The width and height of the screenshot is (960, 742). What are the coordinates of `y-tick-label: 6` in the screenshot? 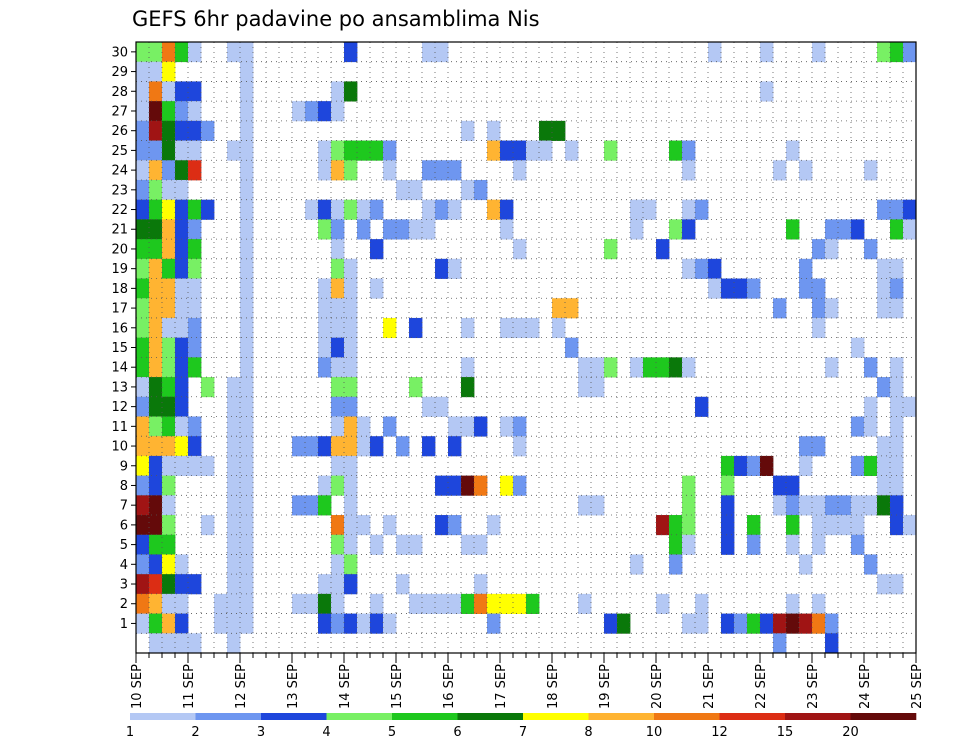 It's located at (124, 525).